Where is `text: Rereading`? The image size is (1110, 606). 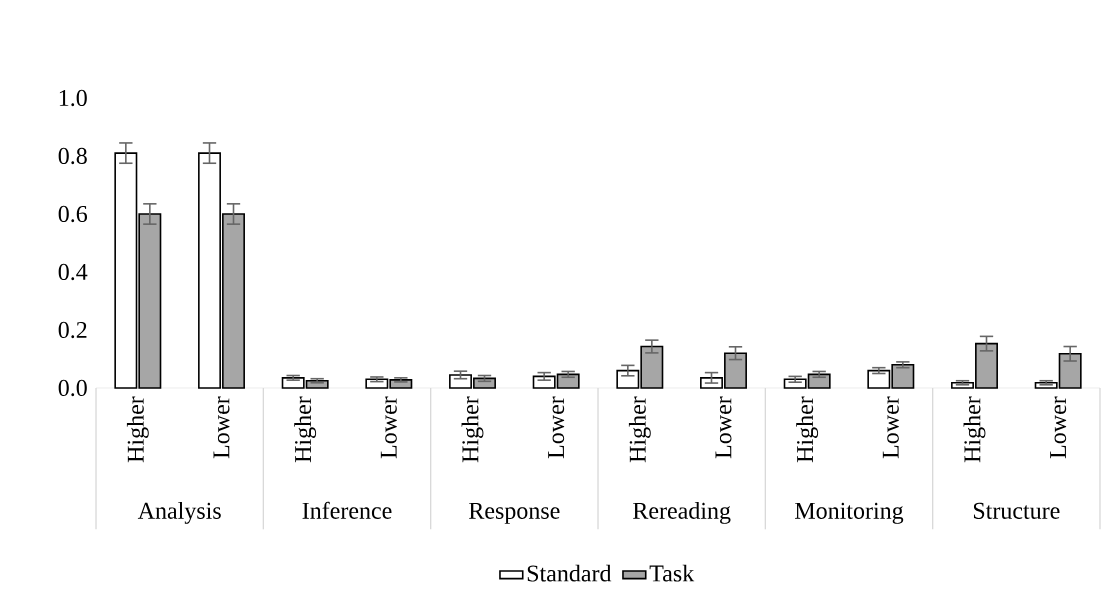
text: Rereading is located at coordinates (682, 512).